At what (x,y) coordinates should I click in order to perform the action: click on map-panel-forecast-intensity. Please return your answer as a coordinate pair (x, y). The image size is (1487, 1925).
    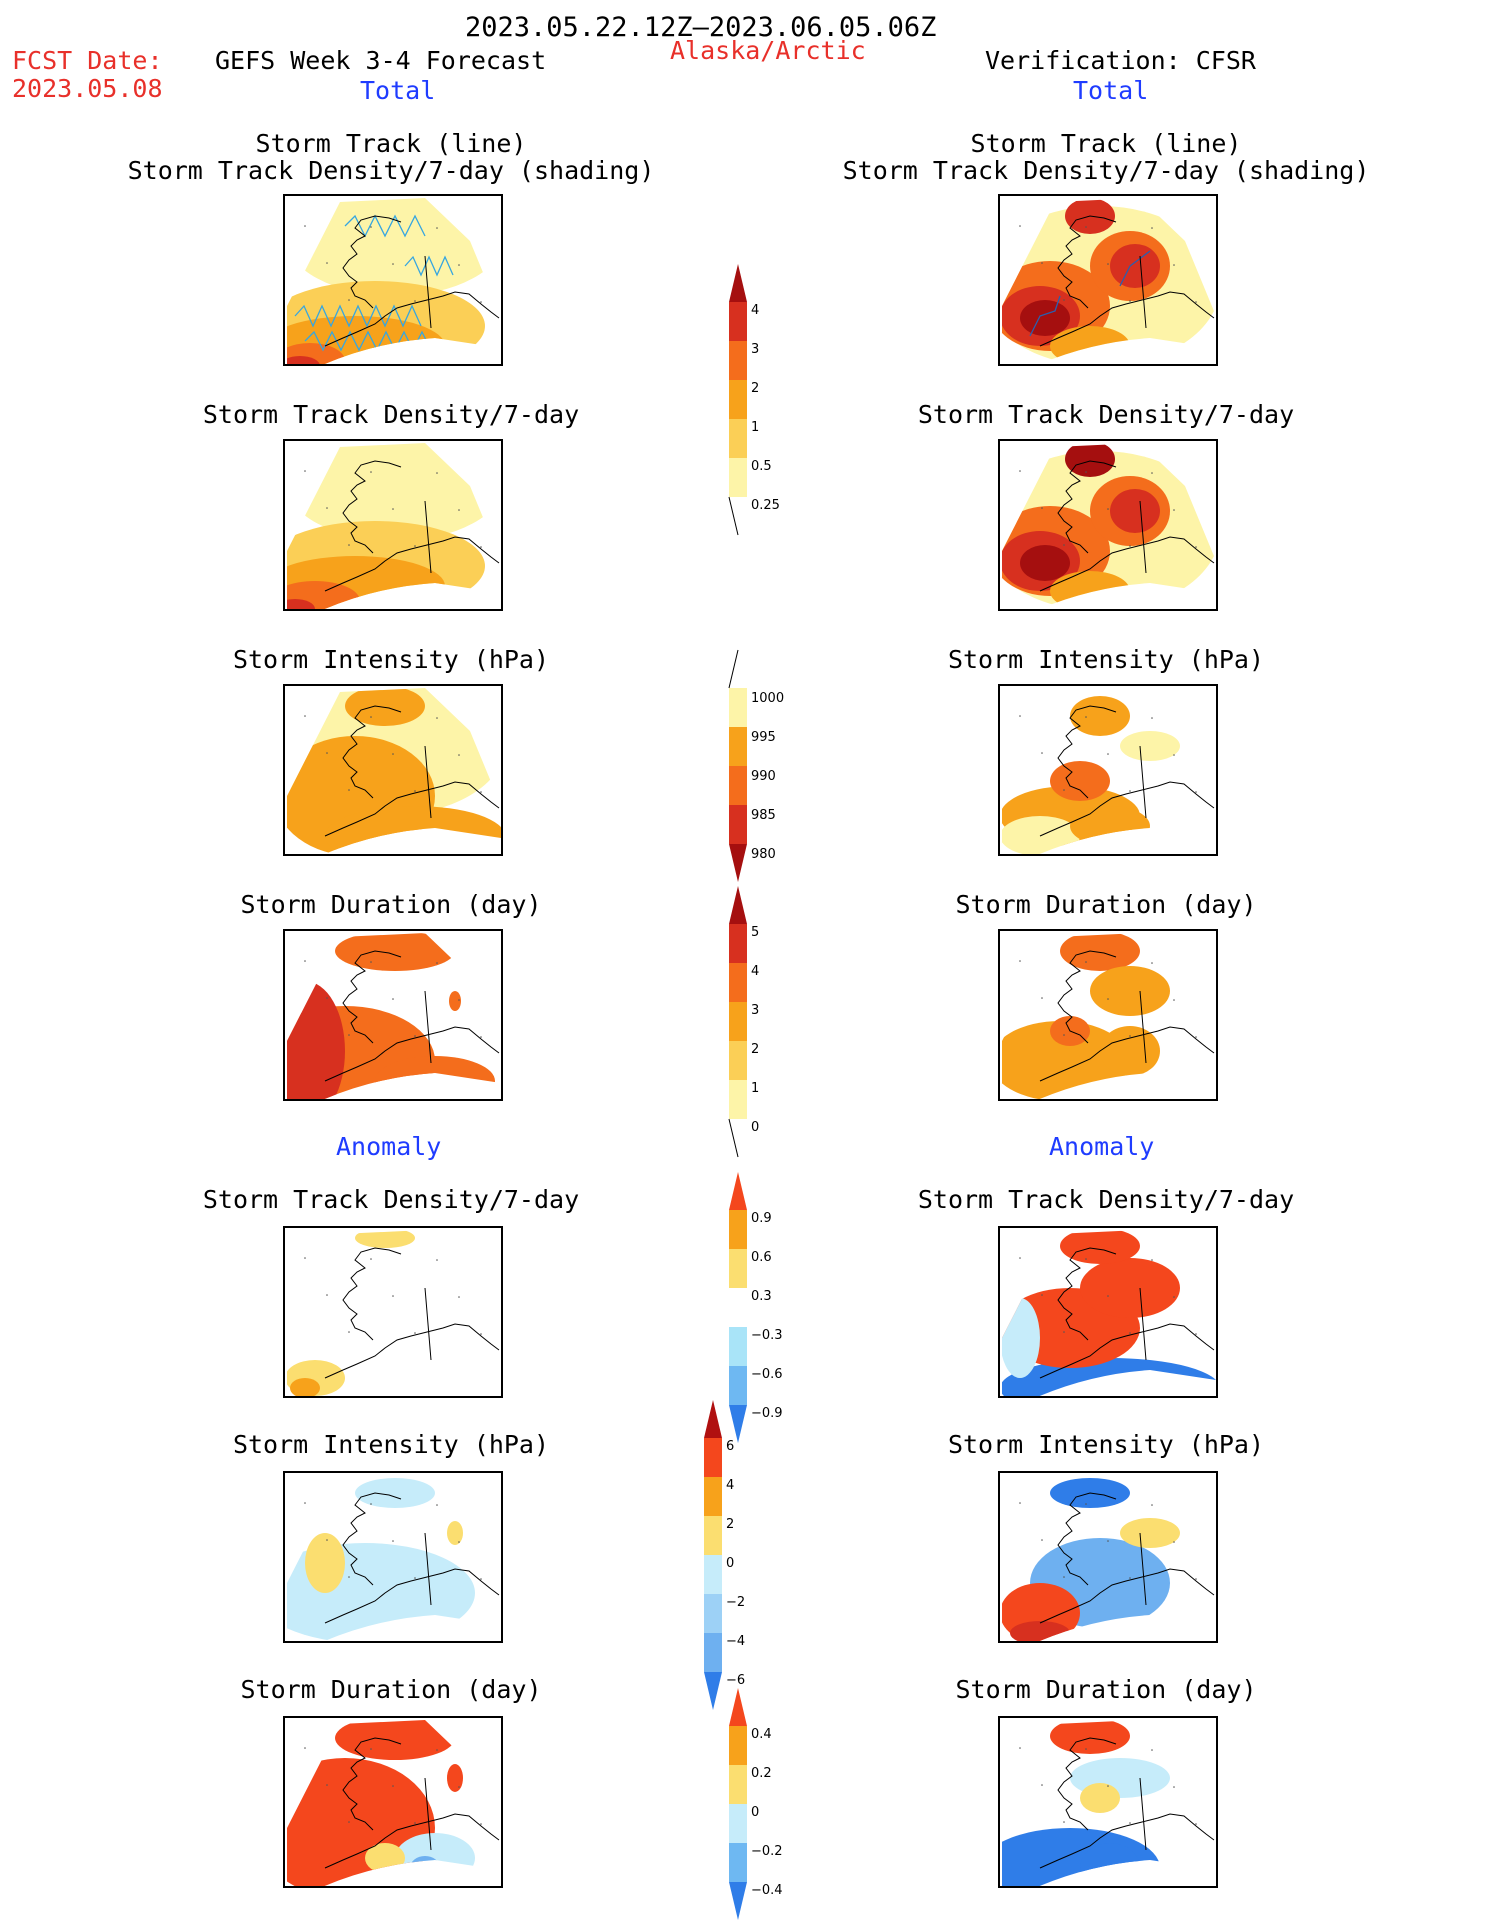
    Looking at the image, I should click on (393, 770).